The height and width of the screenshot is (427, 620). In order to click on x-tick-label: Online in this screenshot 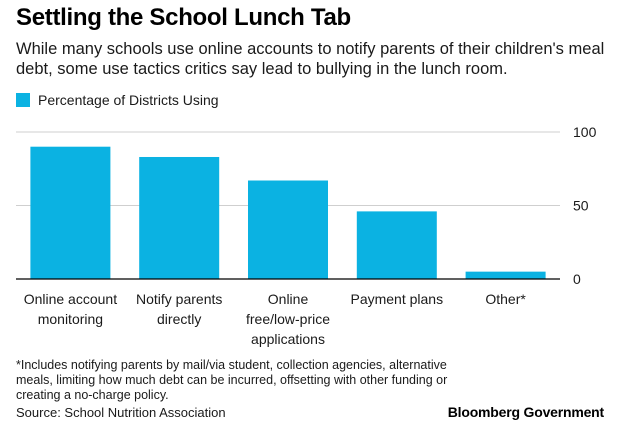, I will do `click(288, 299)`.